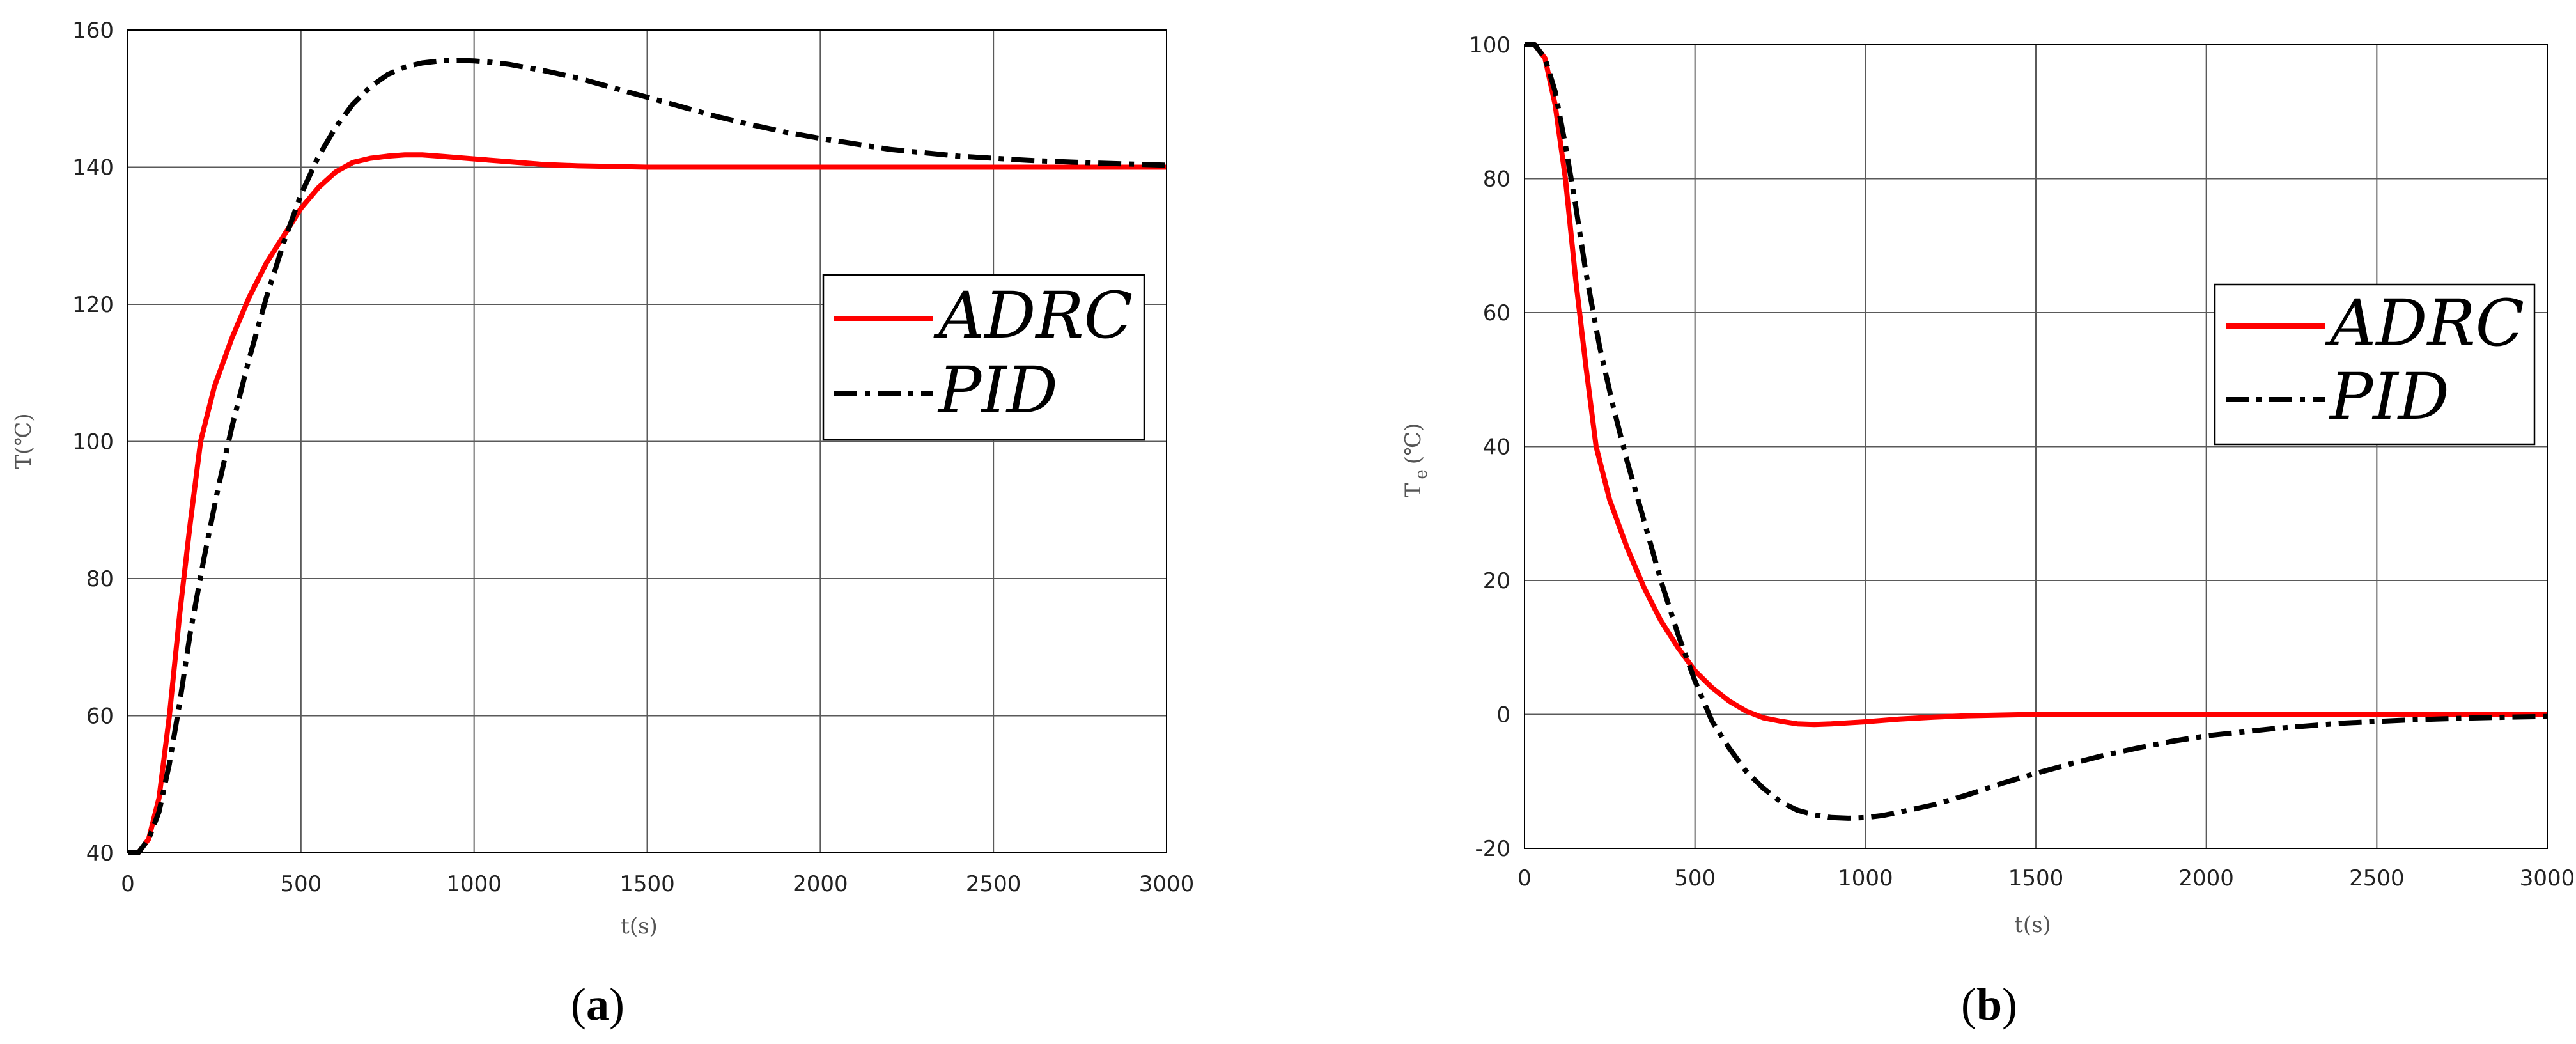 The height and width of the screenshot is (1044, 2576). What do you see at coordinates (2377, 878) in the screenshot?
I see `panel-b-x-tick-label: 2500` at bounding box center [2377, 878].